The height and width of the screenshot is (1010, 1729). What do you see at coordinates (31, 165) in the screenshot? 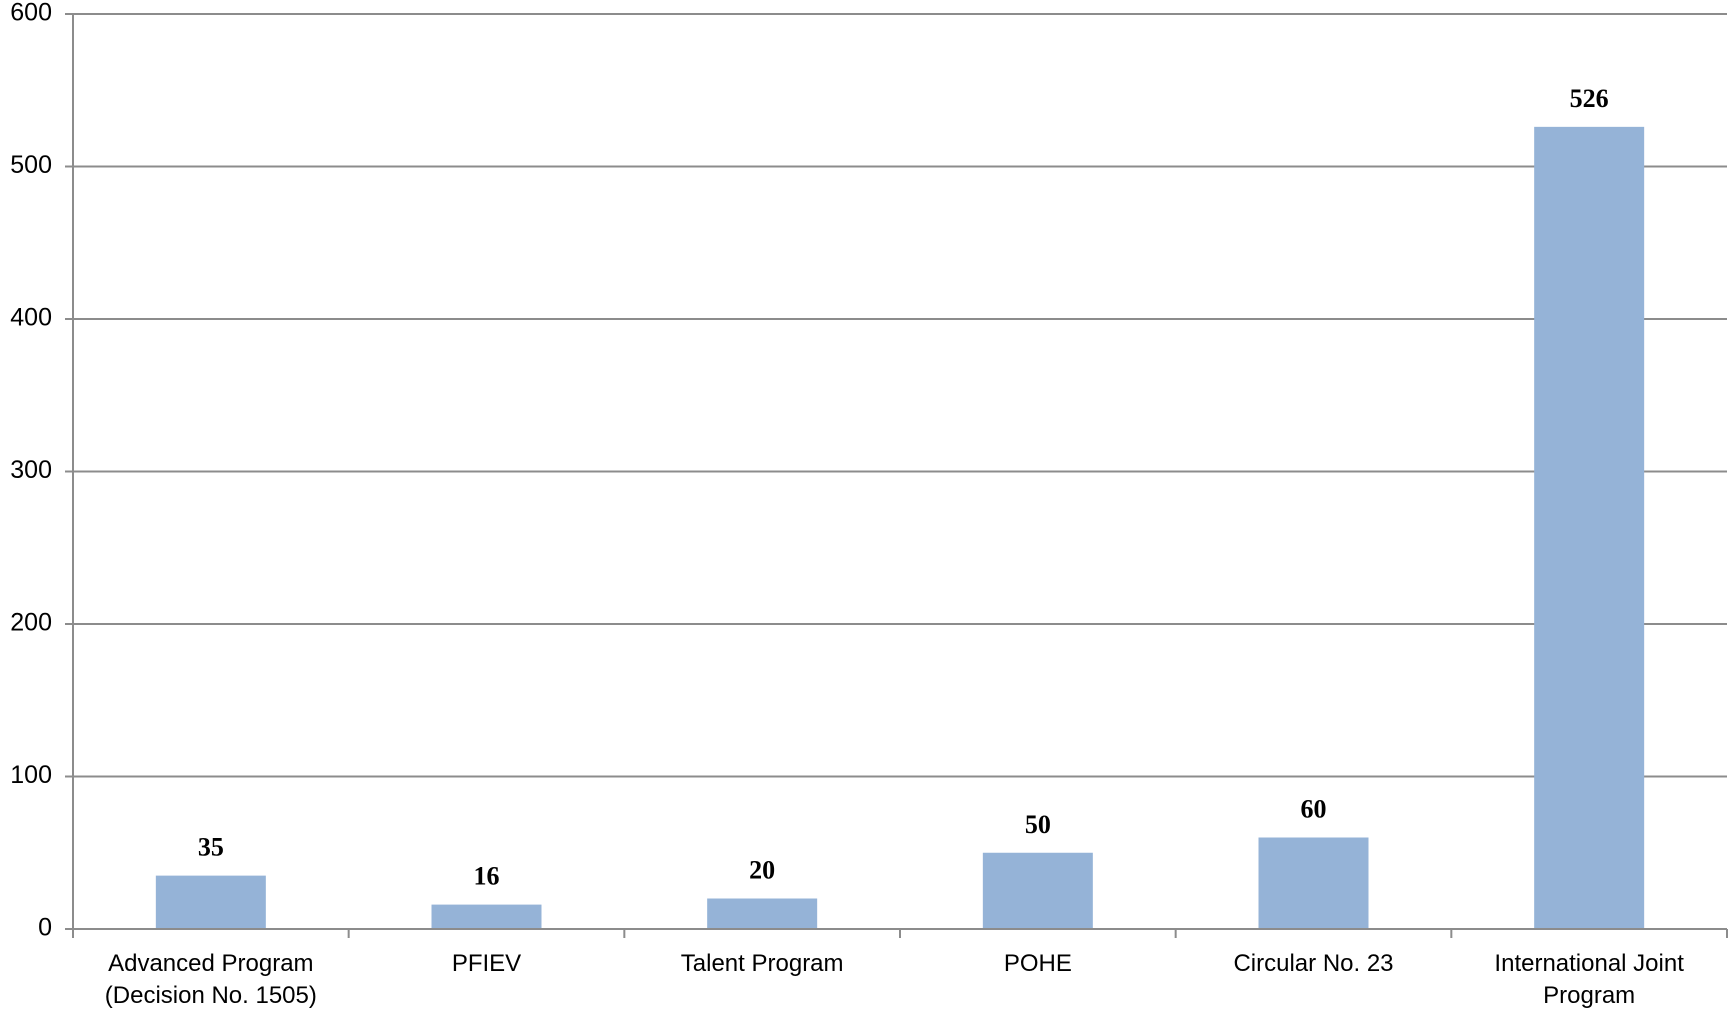
I see `y-tick-label: 500` at bounding box center [31, 165].